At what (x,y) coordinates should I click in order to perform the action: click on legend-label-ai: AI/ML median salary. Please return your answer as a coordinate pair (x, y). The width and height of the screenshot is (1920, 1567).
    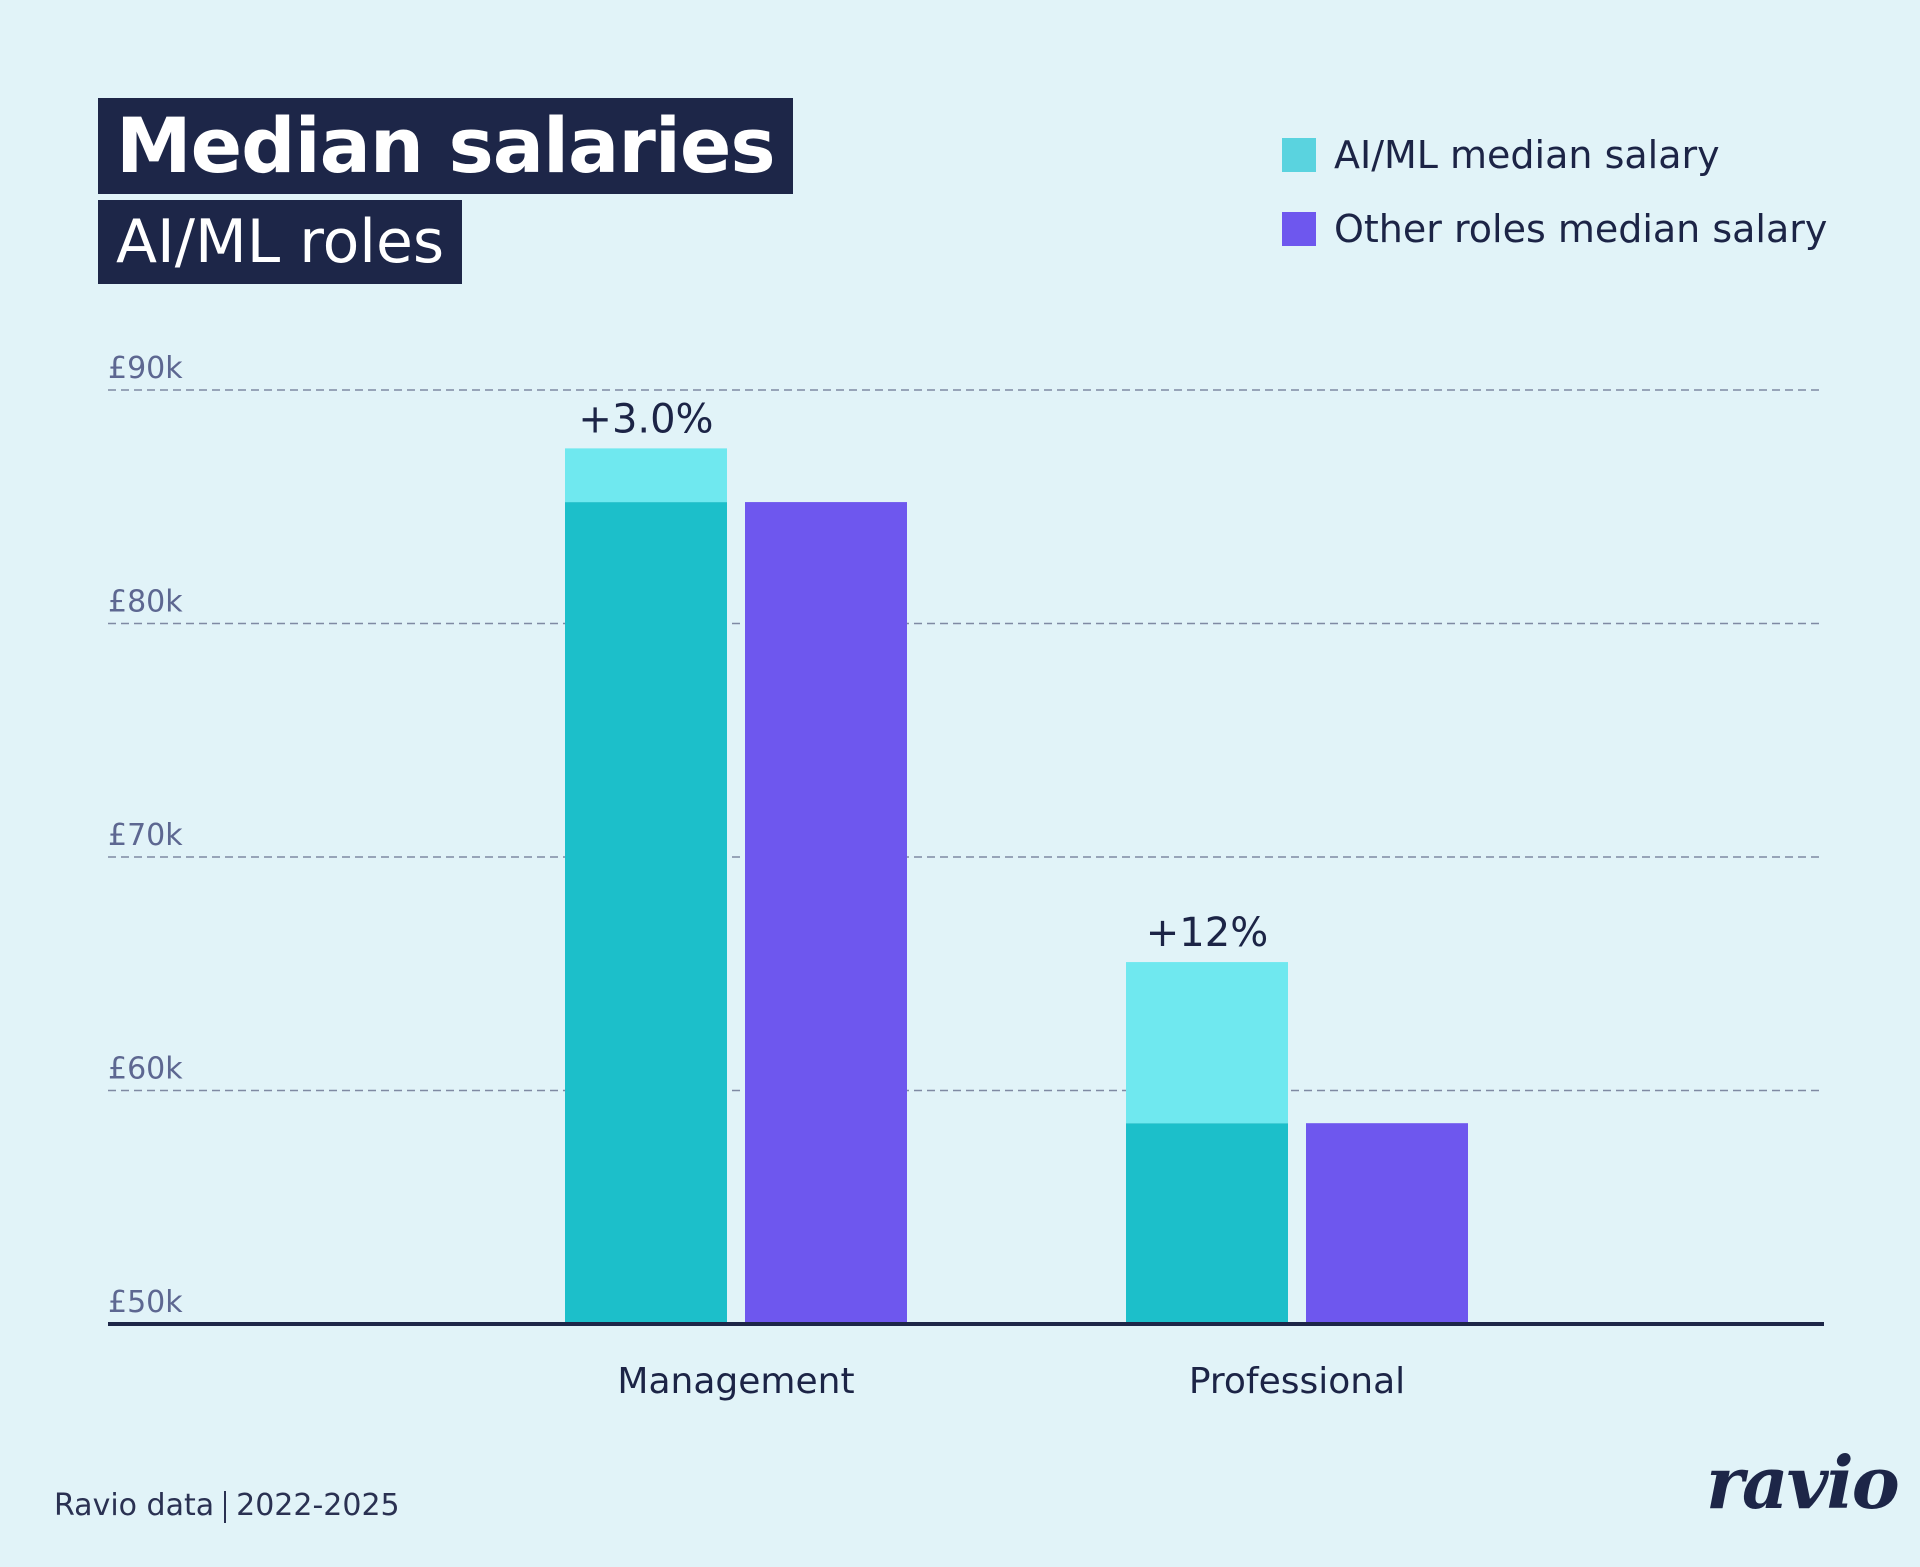
    Looking at the image, I should click on (1527, 155).